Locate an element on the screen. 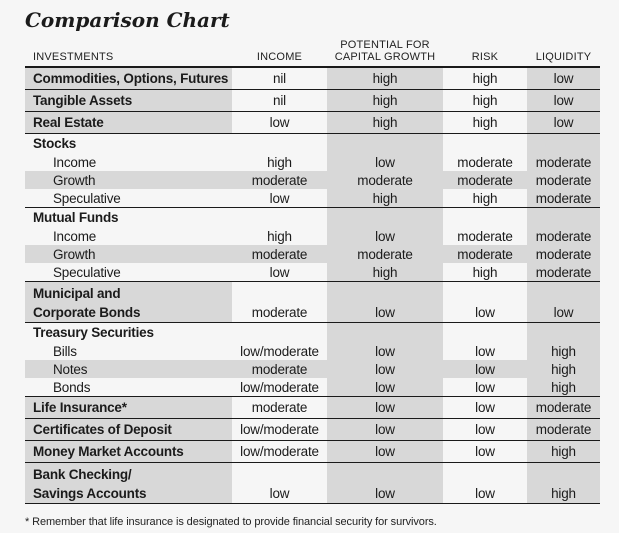 This screenshot has height=533, width=619. table-row: Treasury Securities is located at coordinates (312, 332).